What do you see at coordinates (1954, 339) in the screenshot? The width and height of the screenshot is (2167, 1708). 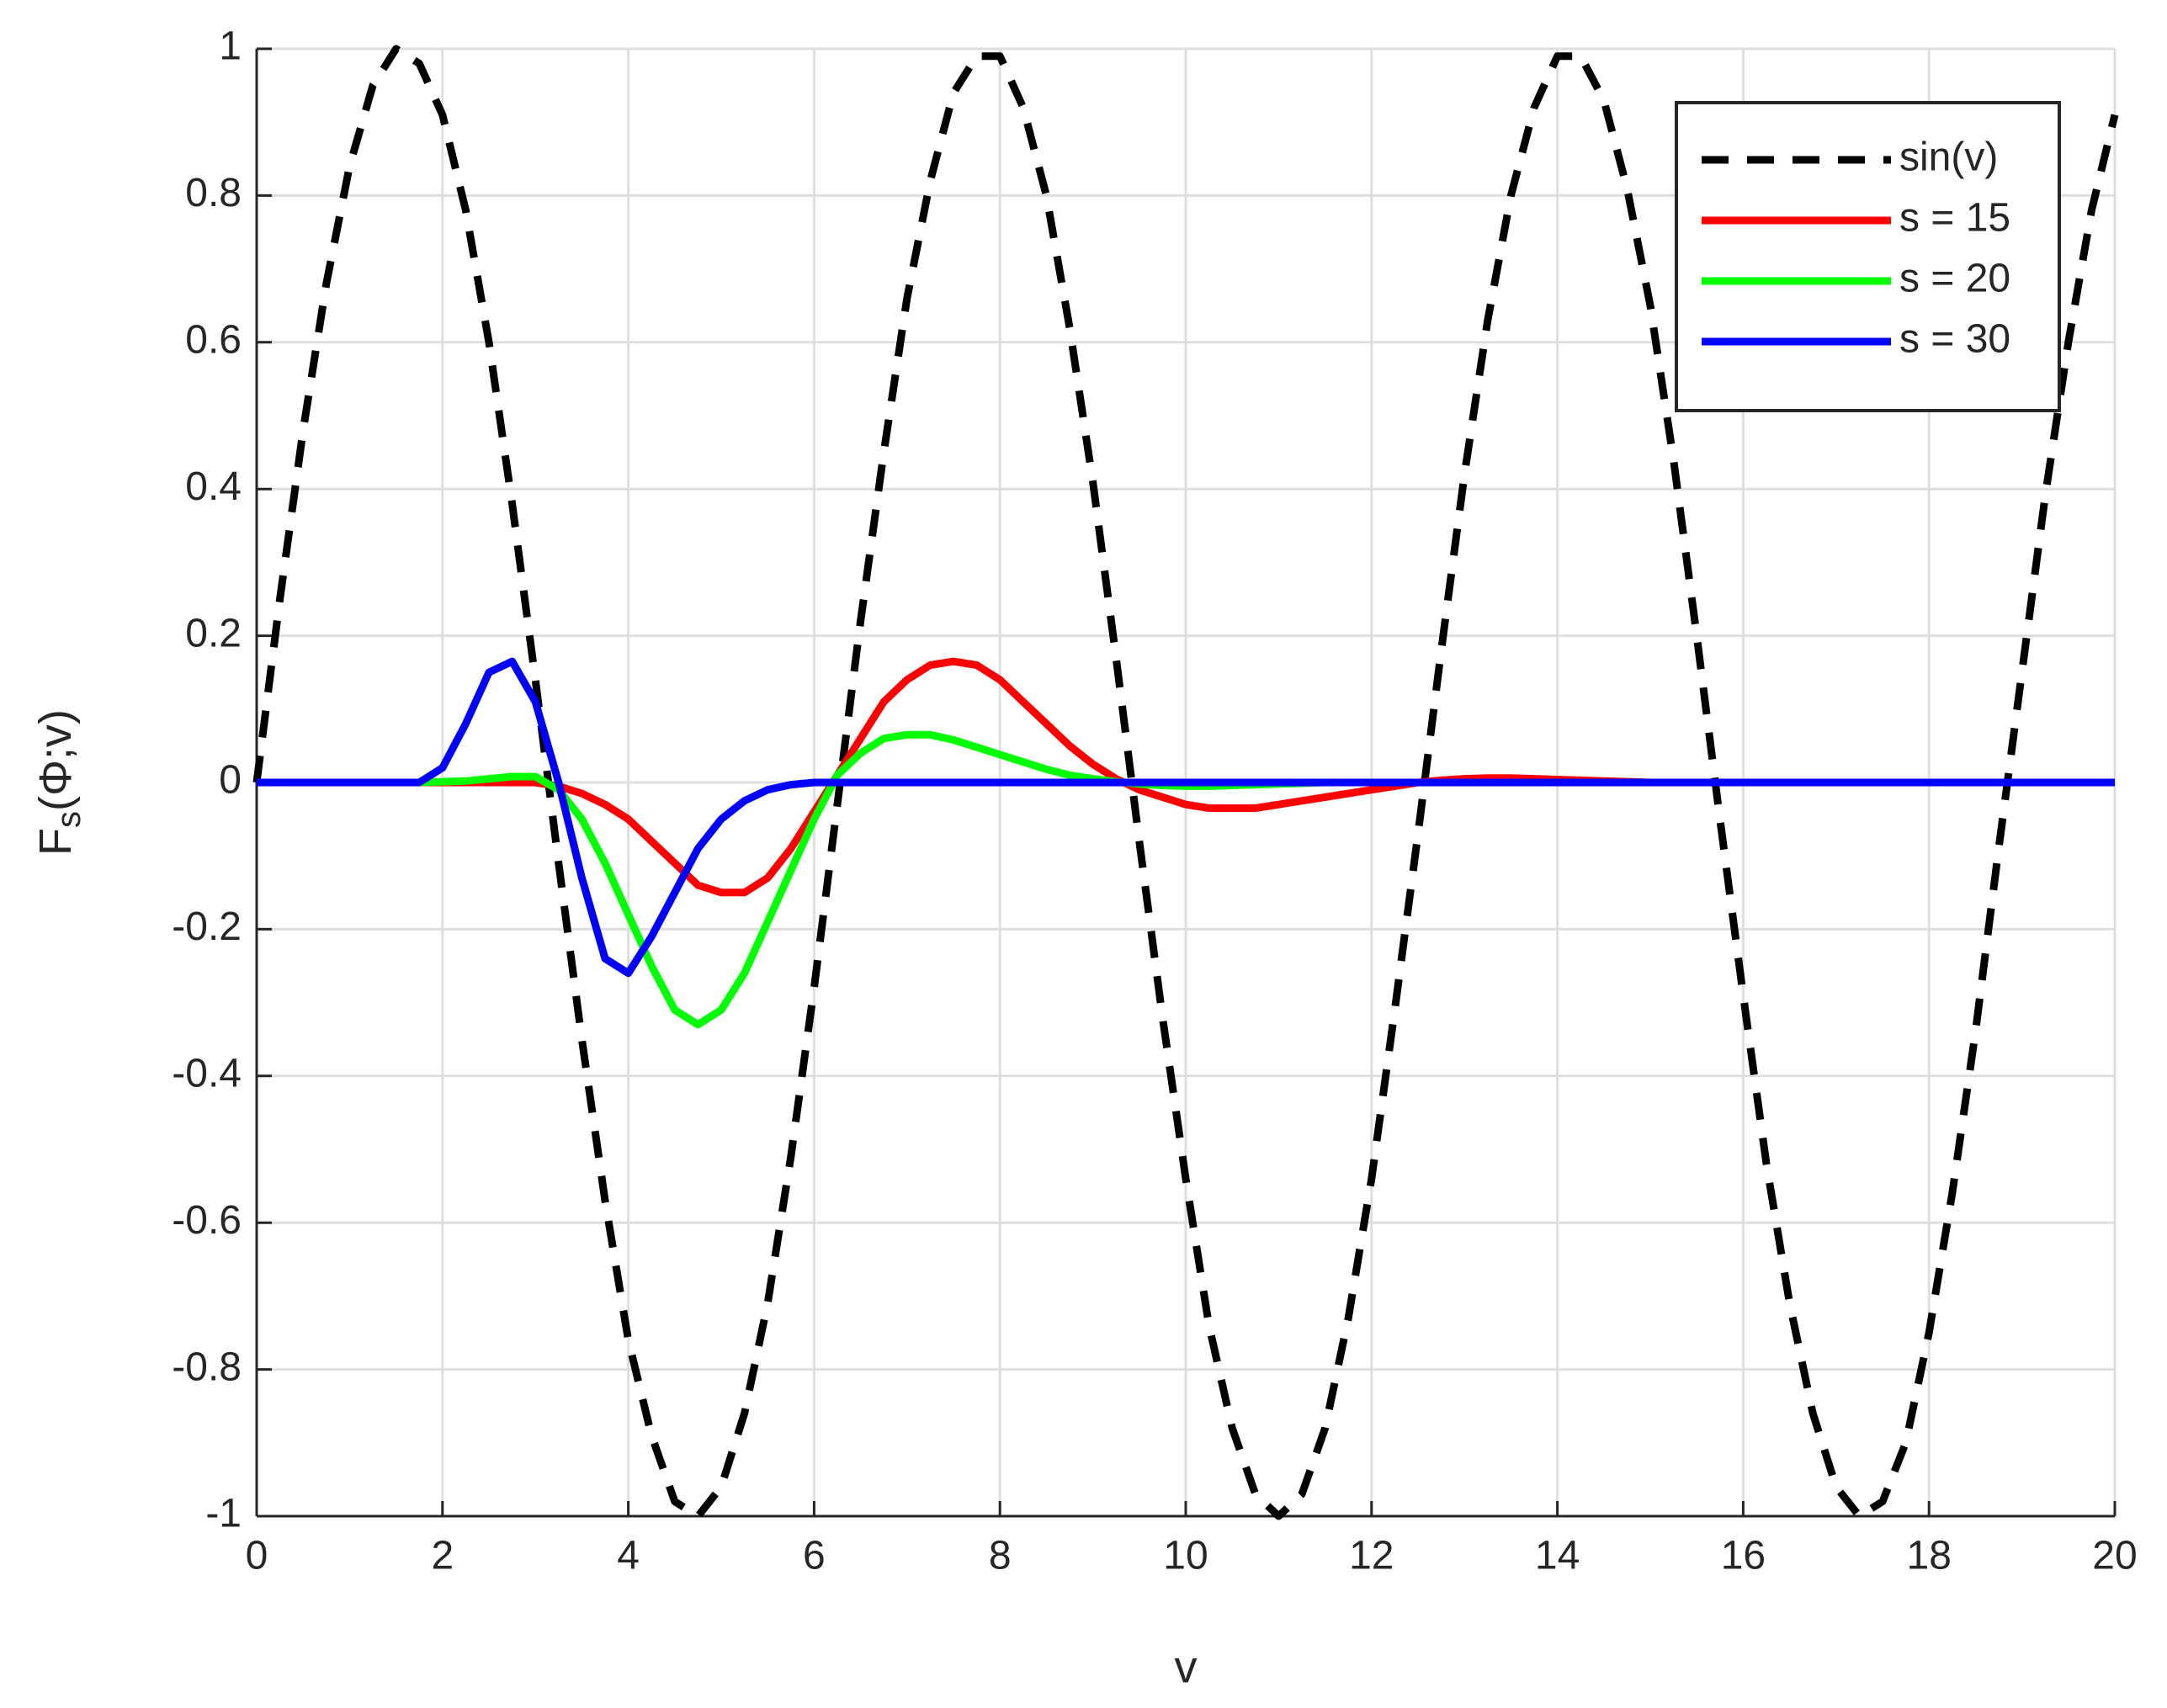 I see `legend-label: s = 30` at bounding box center [1954, 339].